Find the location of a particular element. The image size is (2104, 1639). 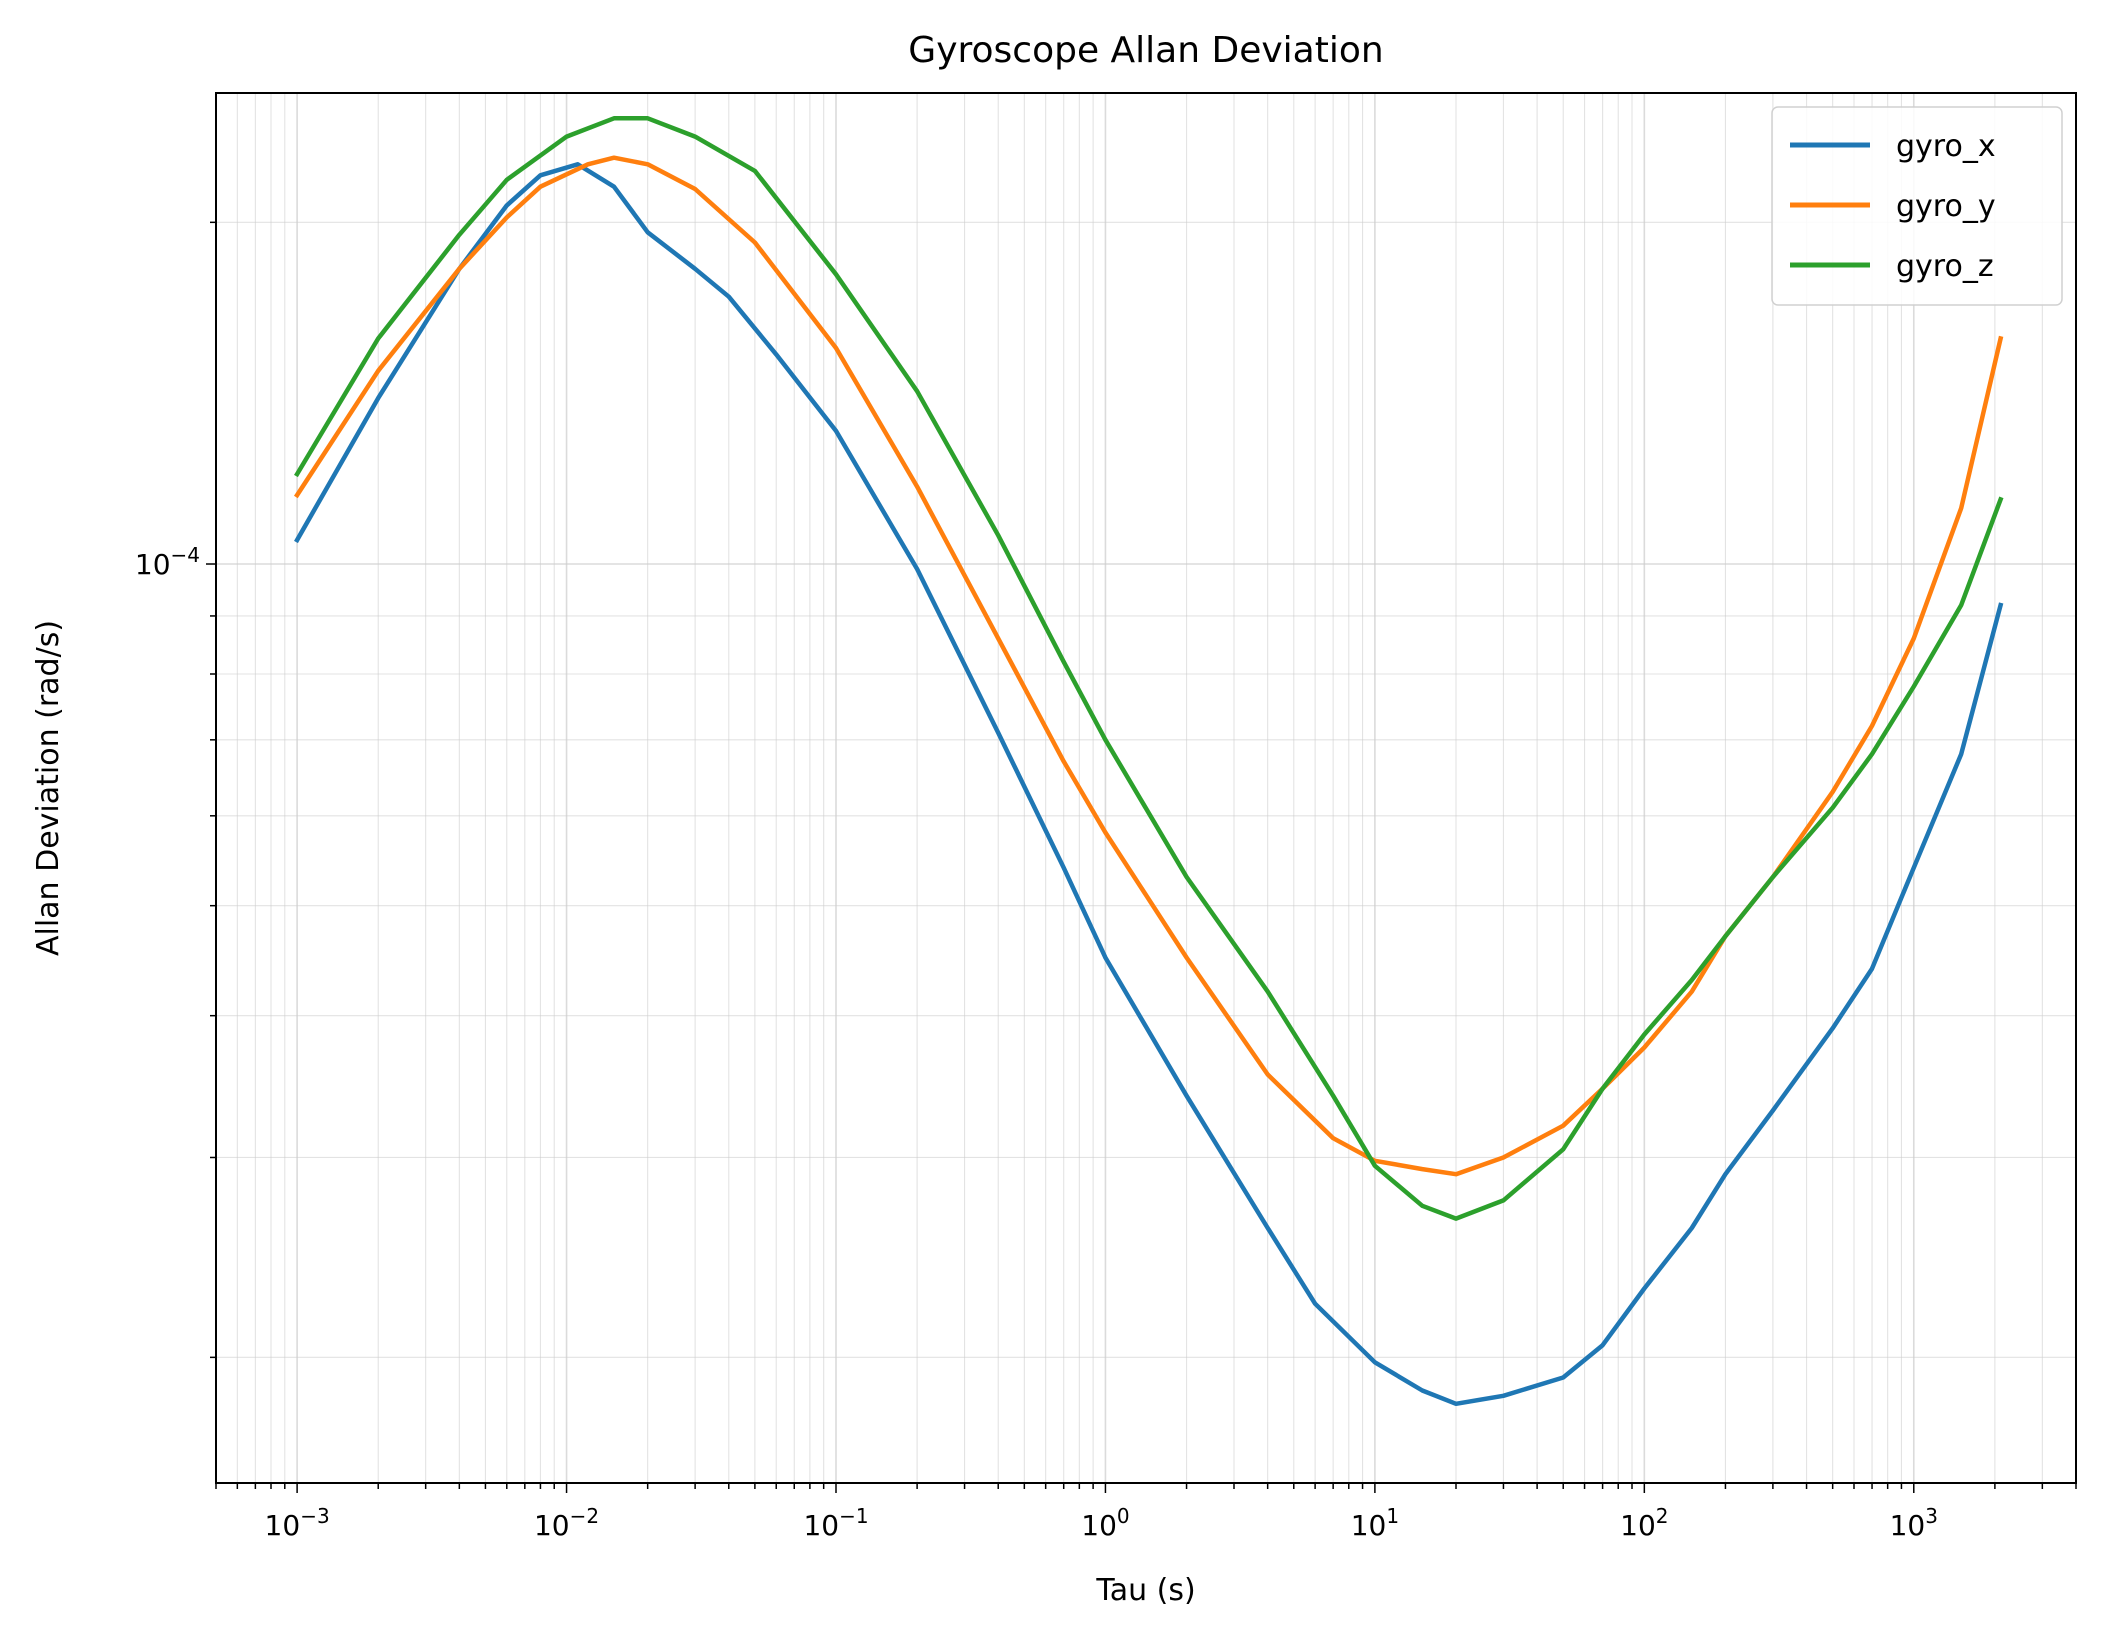

x-axis-label: Tau (s) is located at coordinates (1145, 1590).